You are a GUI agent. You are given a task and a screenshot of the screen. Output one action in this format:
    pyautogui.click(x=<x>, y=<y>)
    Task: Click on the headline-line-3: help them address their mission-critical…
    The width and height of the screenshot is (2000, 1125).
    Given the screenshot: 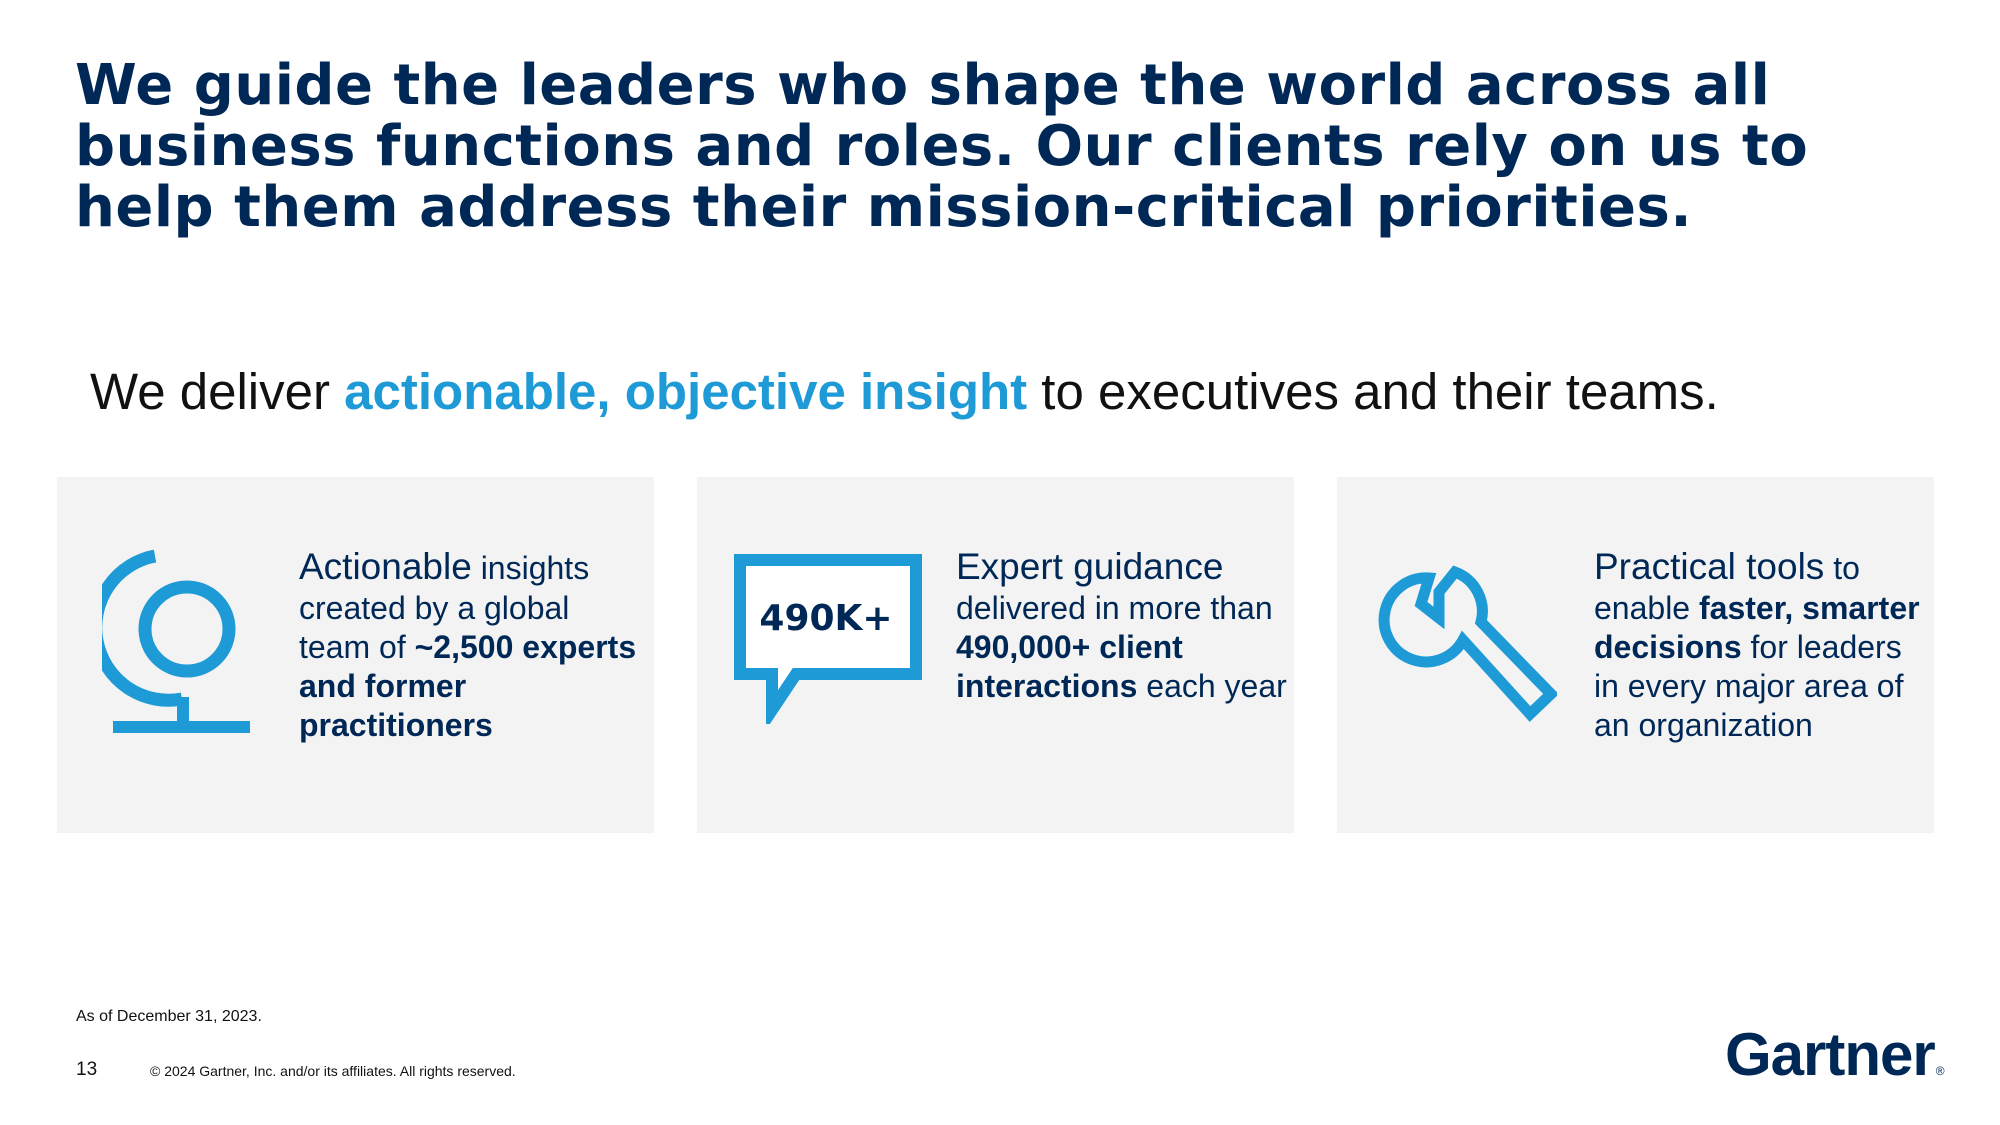 What is the action you would take?
    pyautogui.click(x=884, y=207)
    